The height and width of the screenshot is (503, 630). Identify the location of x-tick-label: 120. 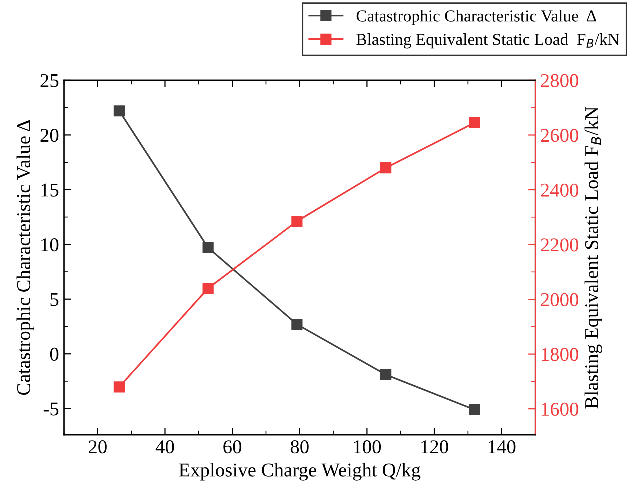
(435, 447).